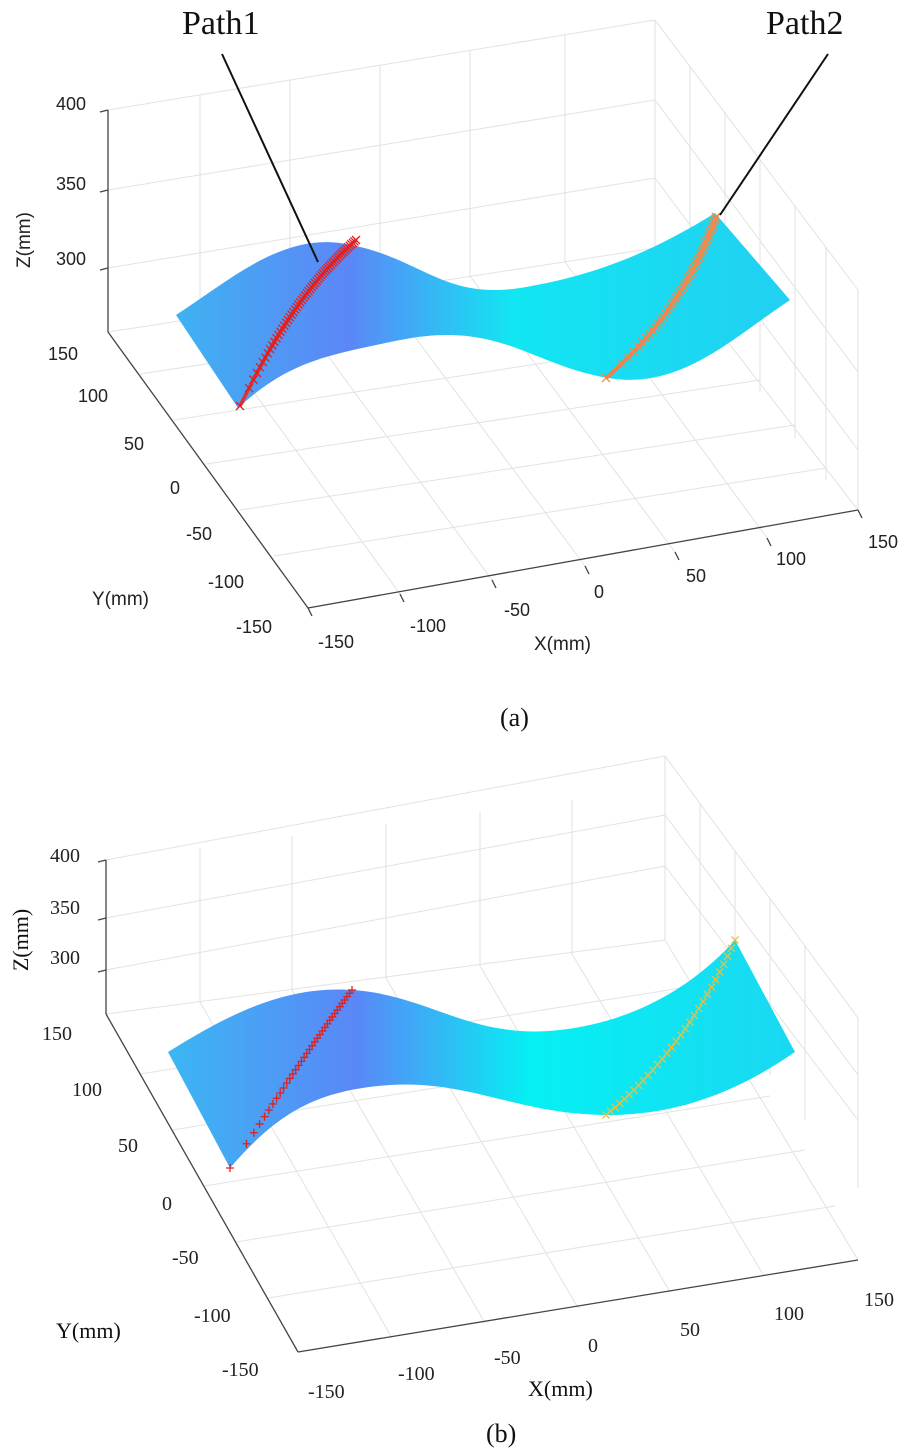 The image size is (912, 1452). I want to click on path2-markers-b, so click(670, 1027).